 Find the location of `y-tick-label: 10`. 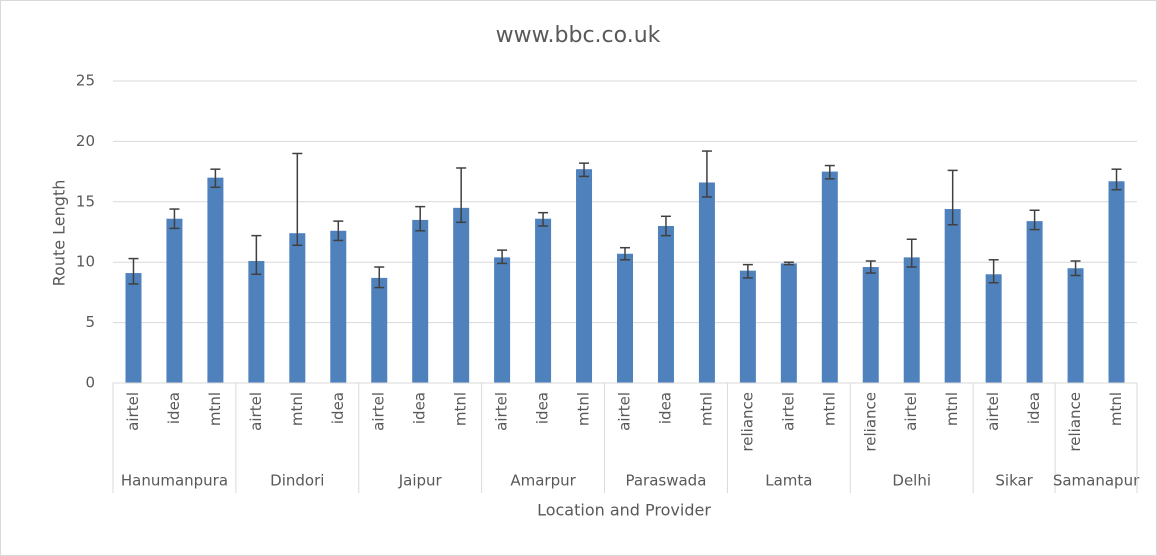

y-tick-label: 10 is located at coordinates (85, 262).